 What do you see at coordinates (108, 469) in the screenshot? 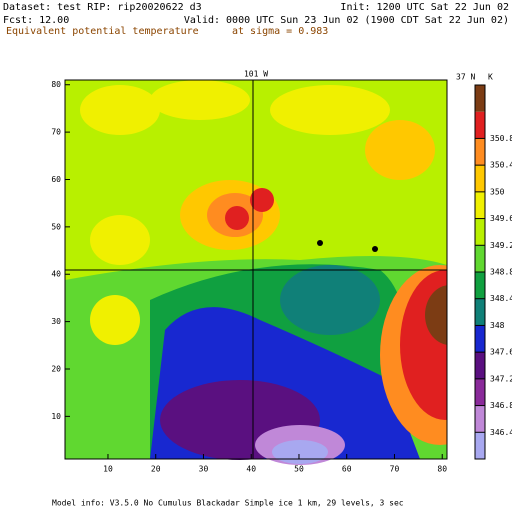
I see `x-tick-label: 10` at bounding box center [108, 469].